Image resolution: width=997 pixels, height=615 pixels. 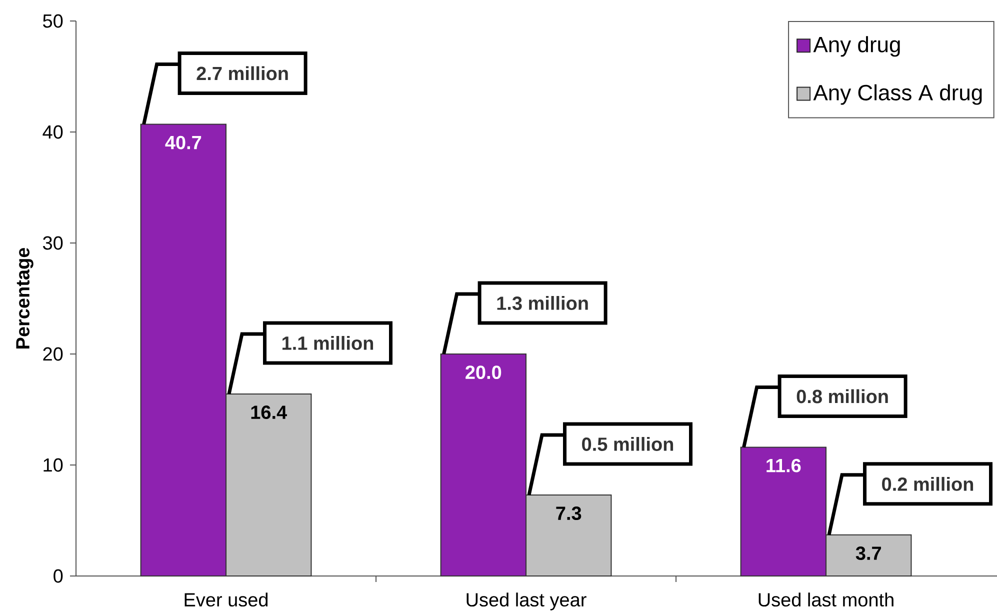 I want to click on annotation: 0.5 million, so click(x=628, y=443).